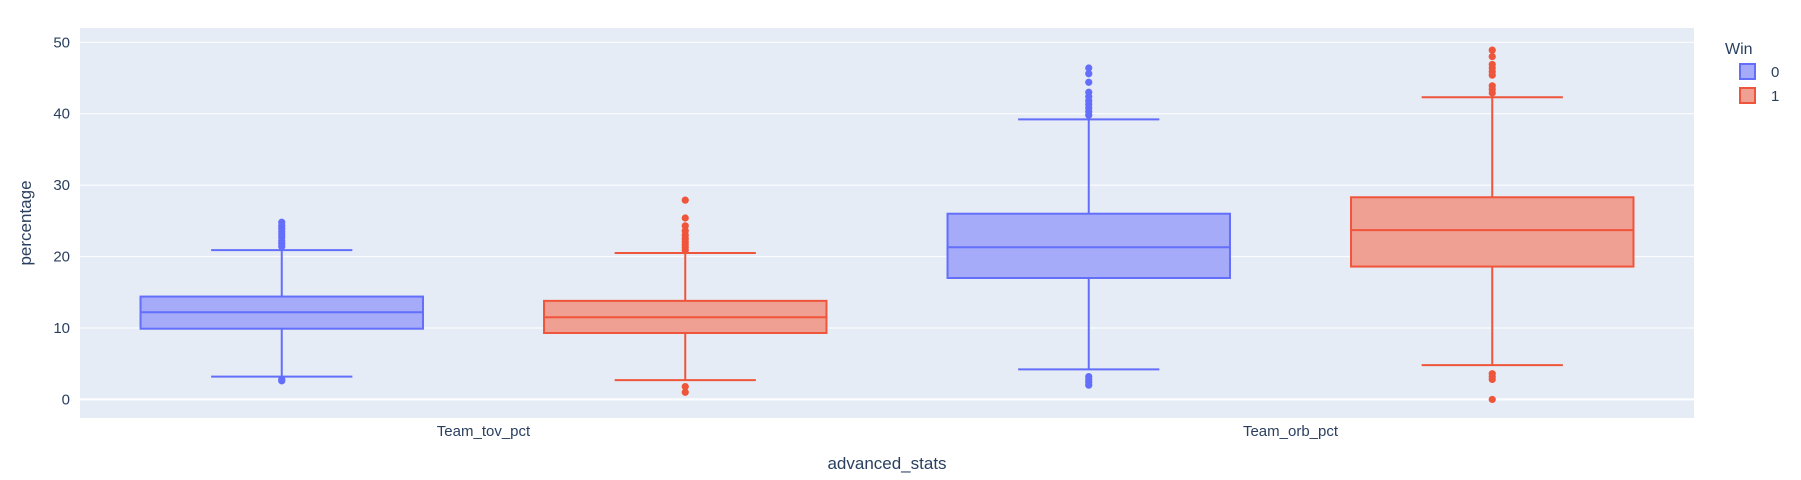  Describe the element at coordinates (25, 222) in the screenshot. I see `y-axis-label: percentage` at that location.